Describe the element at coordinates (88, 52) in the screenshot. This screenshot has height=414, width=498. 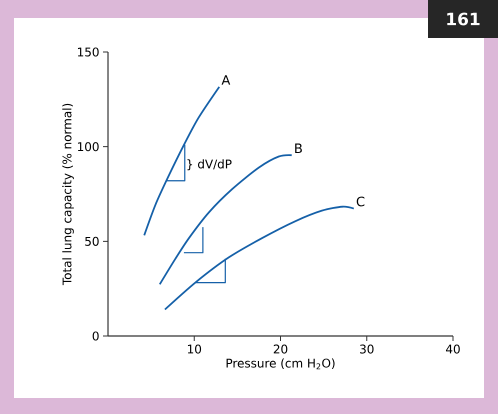
I see `y-tick-label: 150` at that location.